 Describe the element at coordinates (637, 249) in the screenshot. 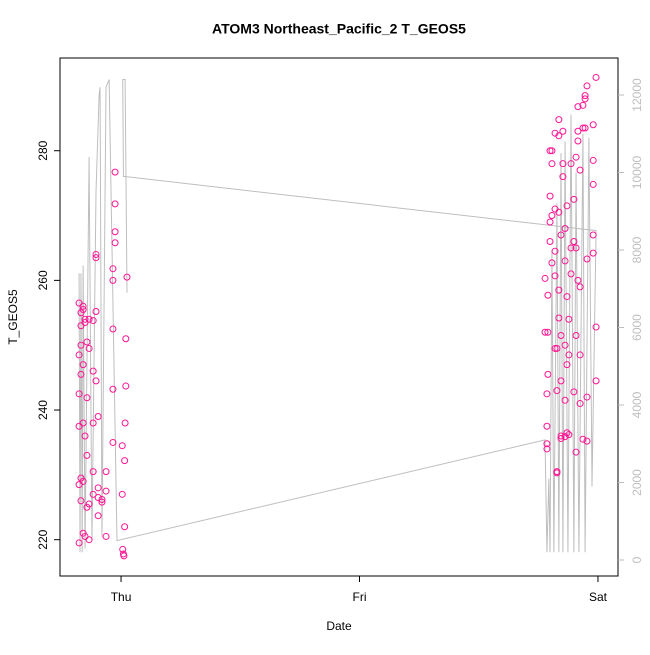

I see `y2-tick-label: 8000` at that location.